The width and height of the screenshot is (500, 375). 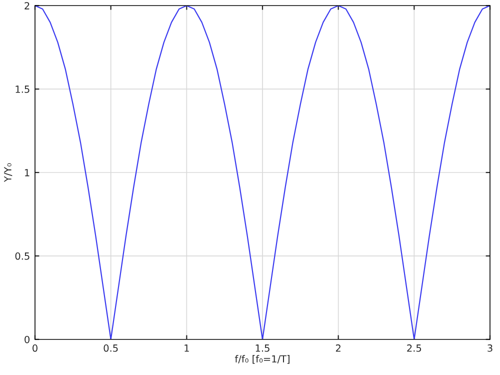 I want to click on x-tick-label: 0.5, so click(x=111, y=348).